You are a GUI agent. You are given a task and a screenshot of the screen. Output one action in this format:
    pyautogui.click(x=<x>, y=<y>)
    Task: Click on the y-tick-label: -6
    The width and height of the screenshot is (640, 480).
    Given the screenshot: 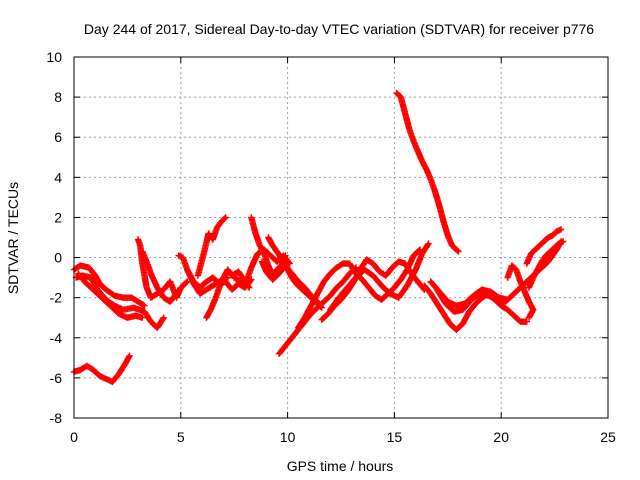 What is the action you would take?
    pyautogui.click(x=56, y=378)
    